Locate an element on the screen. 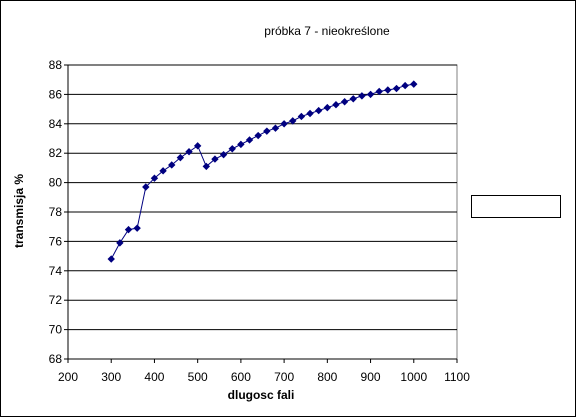 This screenshot has height=417, width=576. y-tick-label: 70 is located at coordinates (56, 330).